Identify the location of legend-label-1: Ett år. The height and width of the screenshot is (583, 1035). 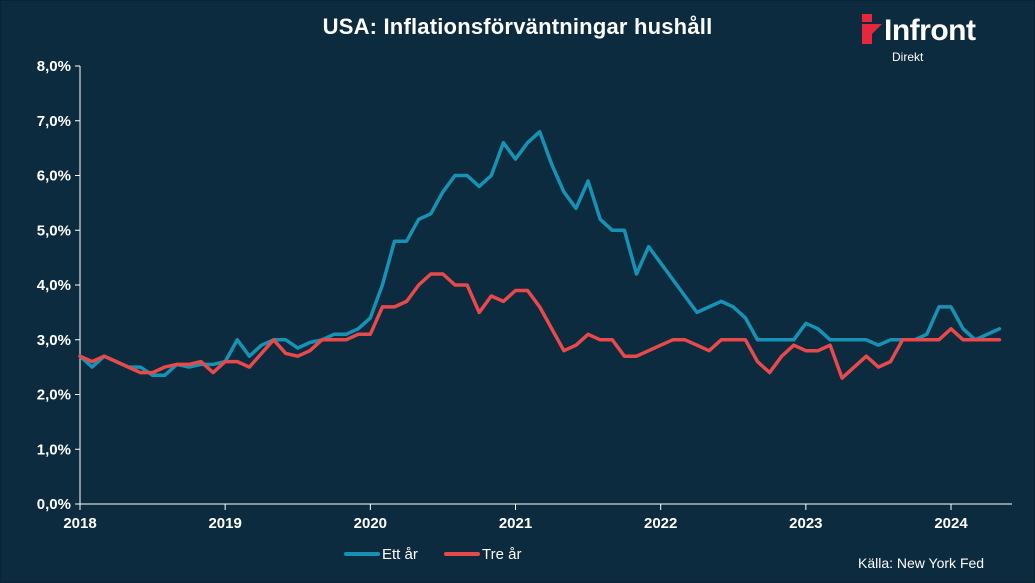
(400, 554).